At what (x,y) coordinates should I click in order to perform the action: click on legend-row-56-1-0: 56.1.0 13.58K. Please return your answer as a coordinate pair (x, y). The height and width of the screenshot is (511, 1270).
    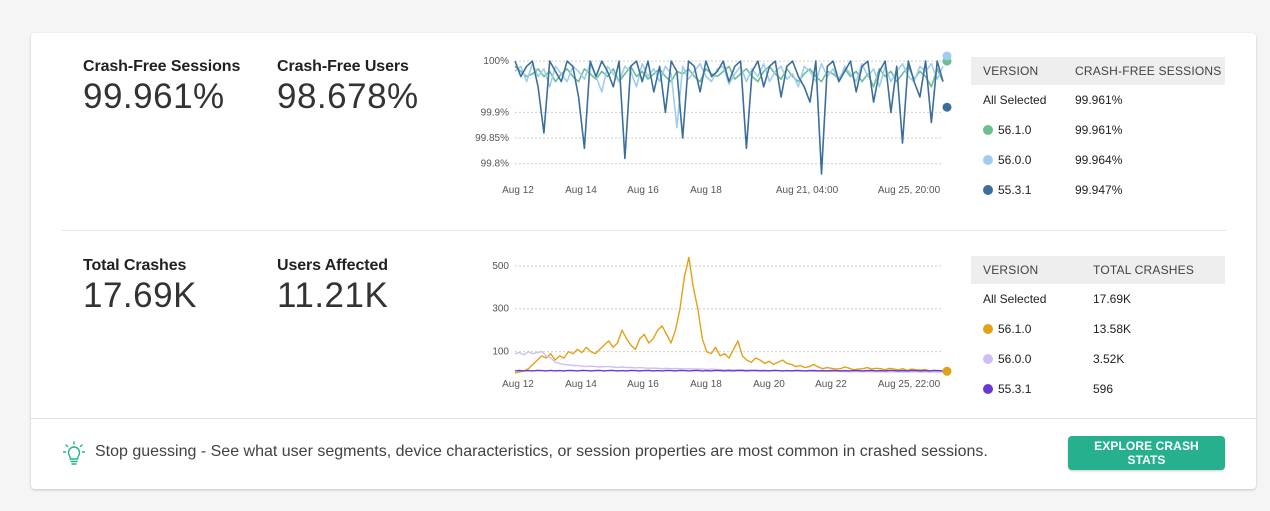
    Looking at the image, I should click on (1098, 329).